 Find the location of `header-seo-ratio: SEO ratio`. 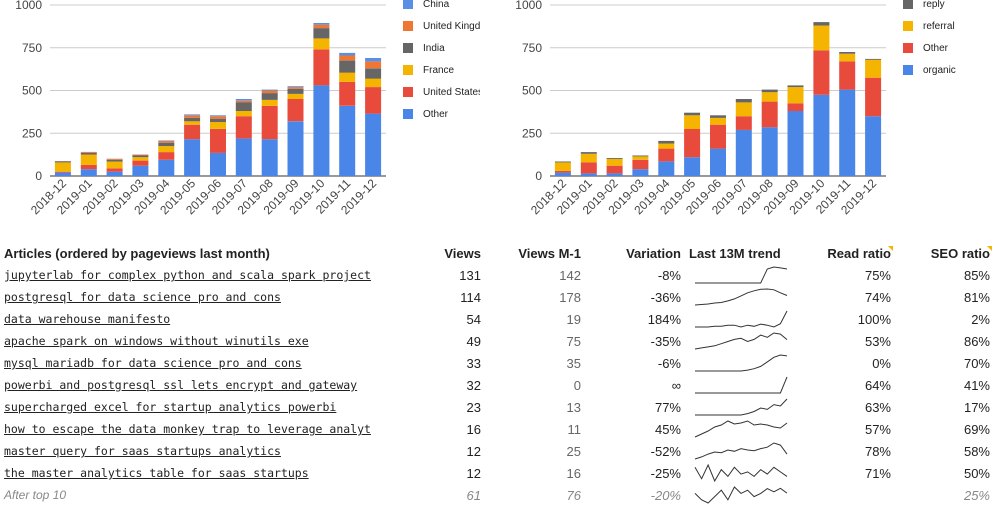

header-seo-ratio: SEO ratio is located at coordinates (944, 253).